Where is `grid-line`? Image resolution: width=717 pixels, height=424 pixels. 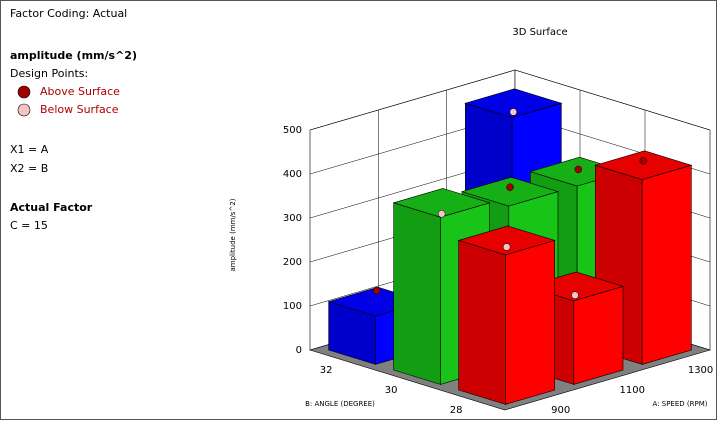 grid-line is located at coordinates (510, 100).